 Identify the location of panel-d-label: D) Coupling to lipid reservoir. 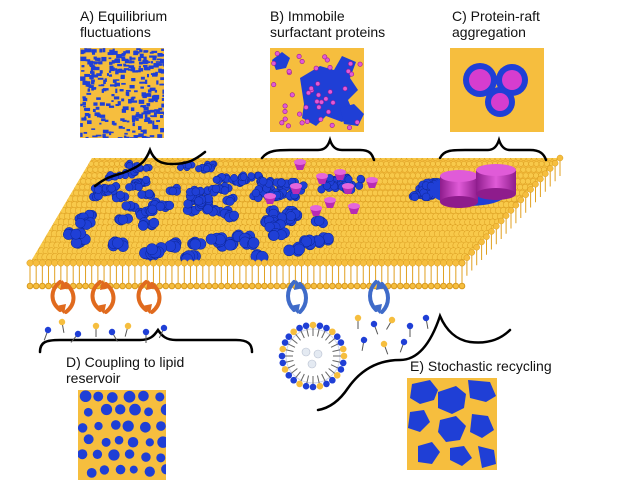
(125, 370).